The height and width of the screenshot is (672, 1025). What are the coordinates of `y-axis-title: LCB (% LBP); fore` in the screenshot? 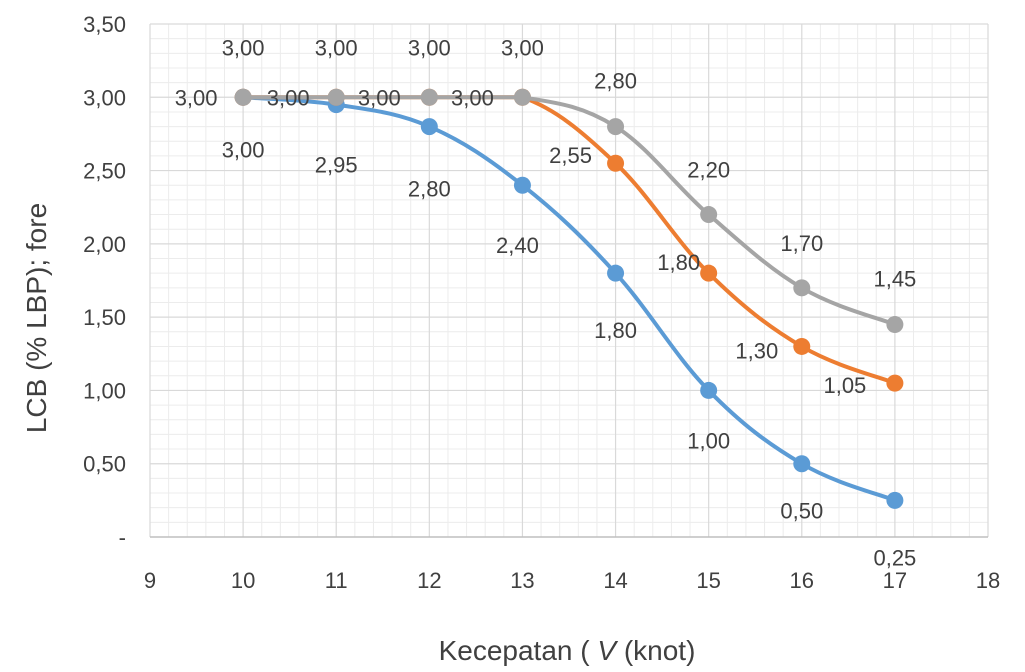 It's located at (36, 318).